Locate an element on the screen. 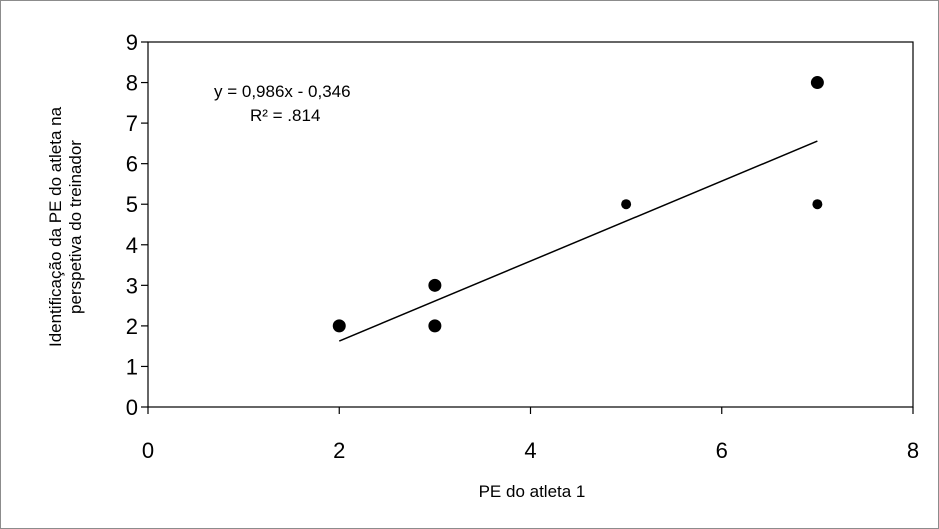 Image resolution: width=939 pixels, height=529 pixels. y-tick-label: 1 is located at coordinates (132, 366).